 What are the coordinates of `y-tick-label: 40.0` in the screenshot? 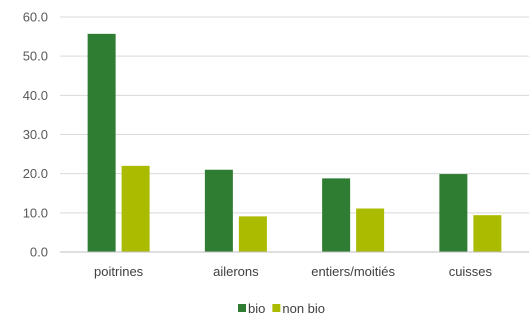 It's located at (35, 95).